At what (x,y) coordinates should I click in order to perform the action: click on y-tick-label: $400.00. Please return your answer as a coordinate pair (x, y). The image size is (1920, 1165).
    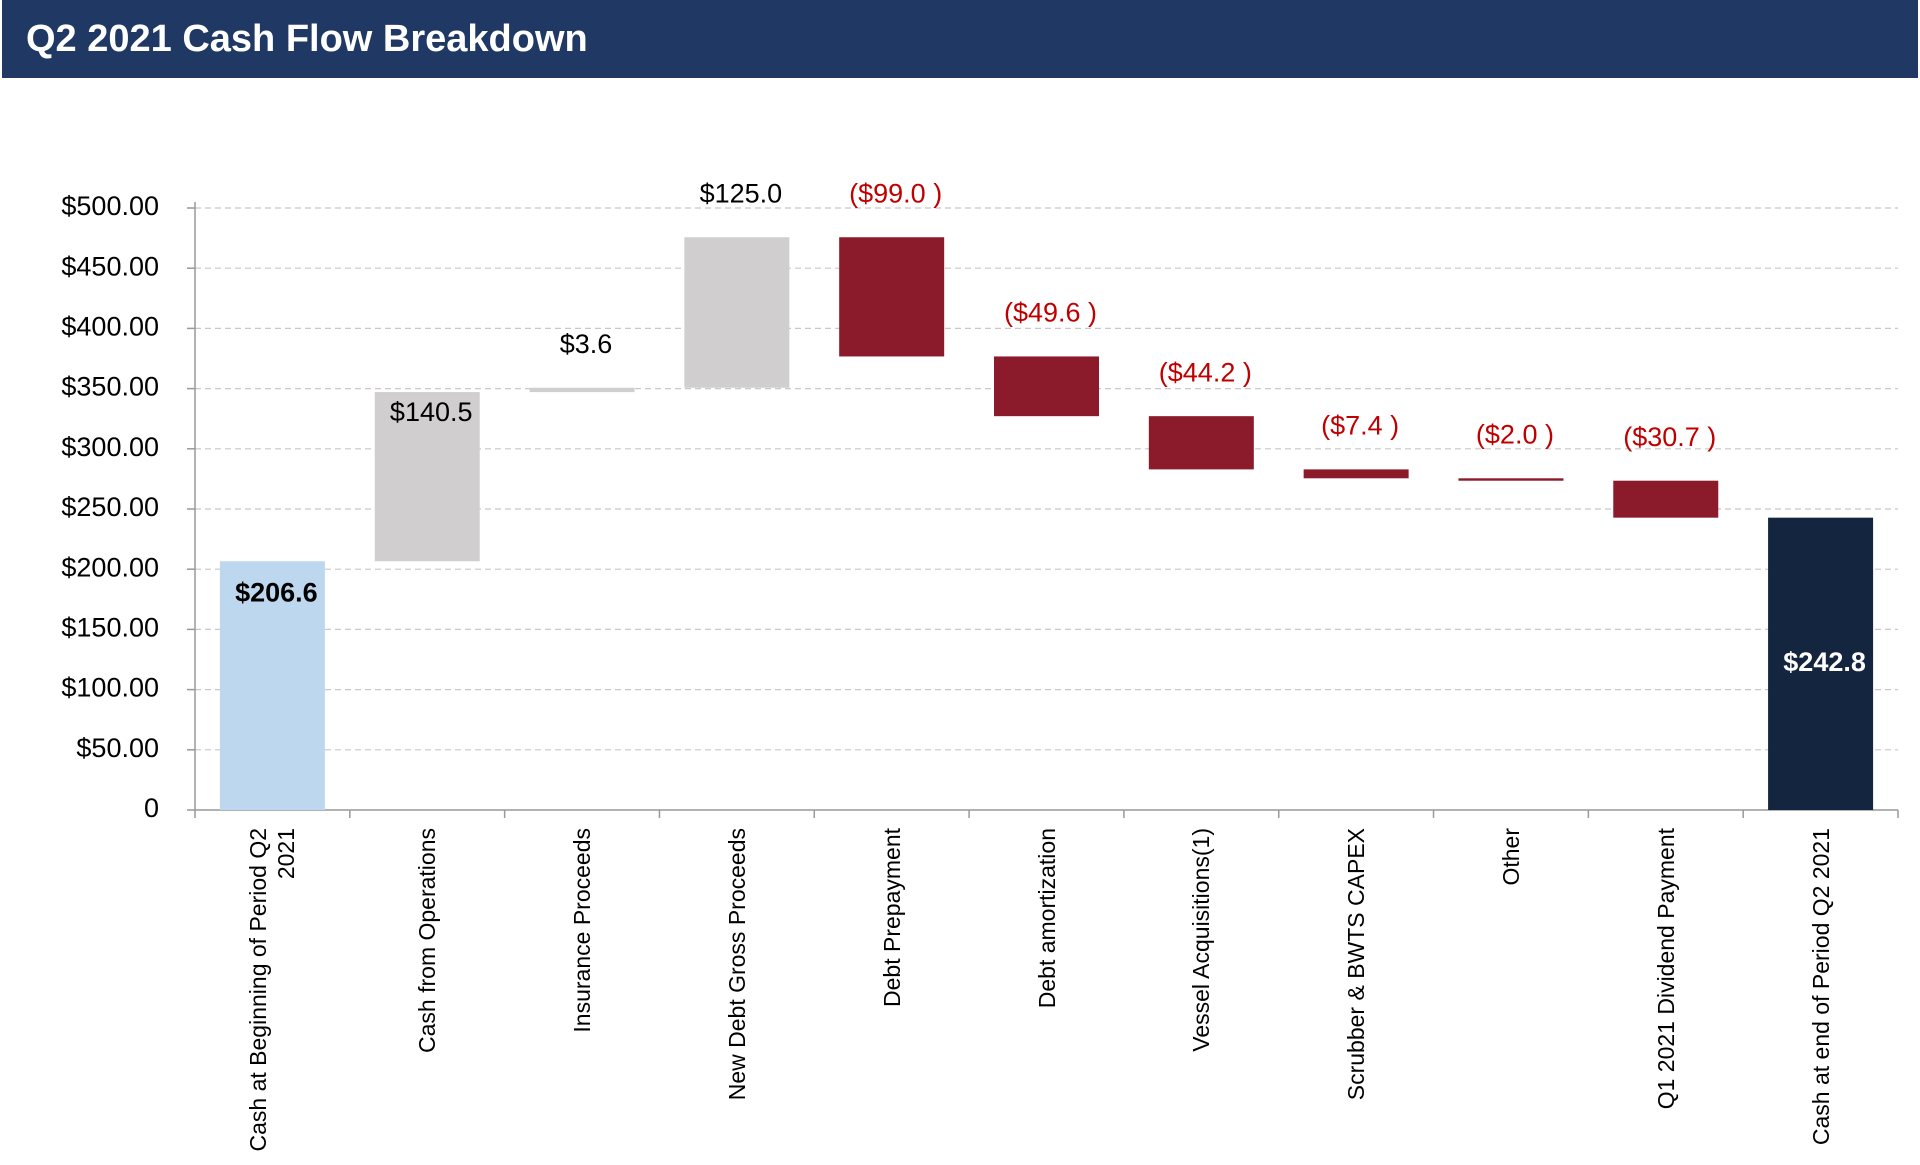
    Looking at the image, I should click on (110, 327).